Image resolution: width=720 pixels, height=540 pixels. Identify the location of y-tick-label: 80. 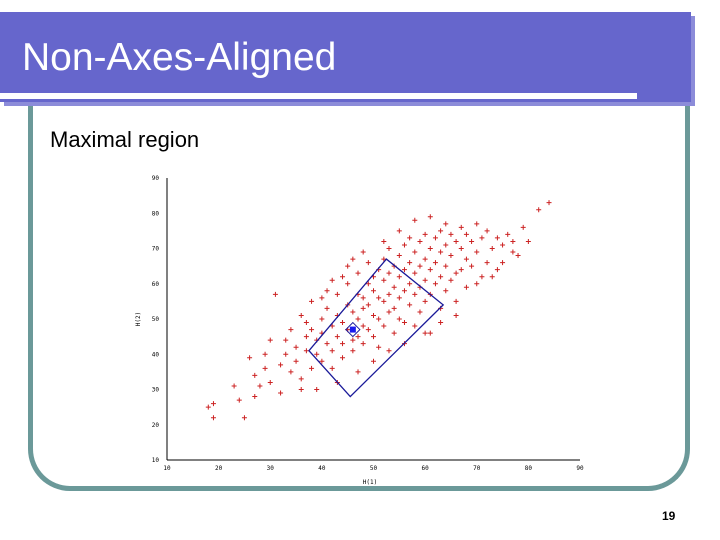
(156, 213).